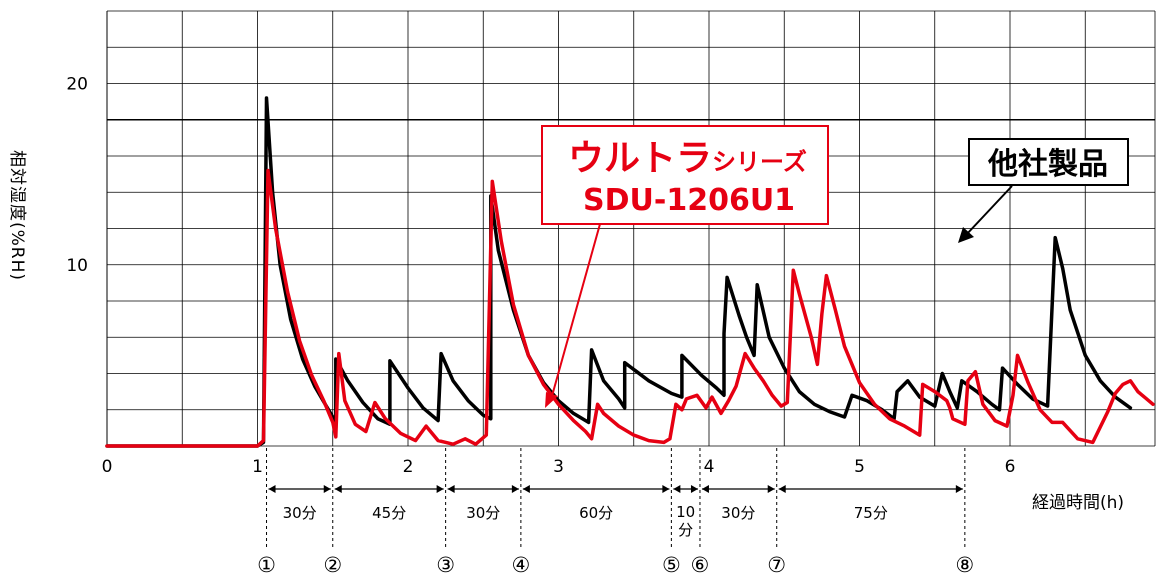  Describe the element at coordinates (671, 564) in the screenshot. I see `marker-label: ⑤` at that location.